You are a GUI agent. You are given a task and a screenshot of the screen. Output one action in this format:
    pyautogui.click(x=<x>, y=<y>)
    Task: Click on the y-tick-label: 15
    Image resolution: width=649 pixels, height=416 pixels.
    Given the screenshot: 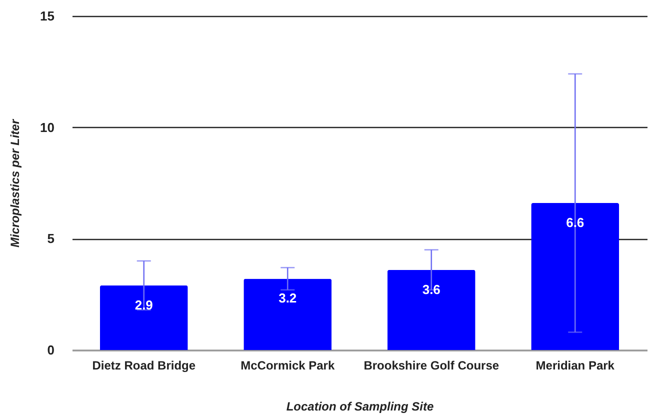 What is the action you would take?
    pyautogui.click(x=47, y=16)
    